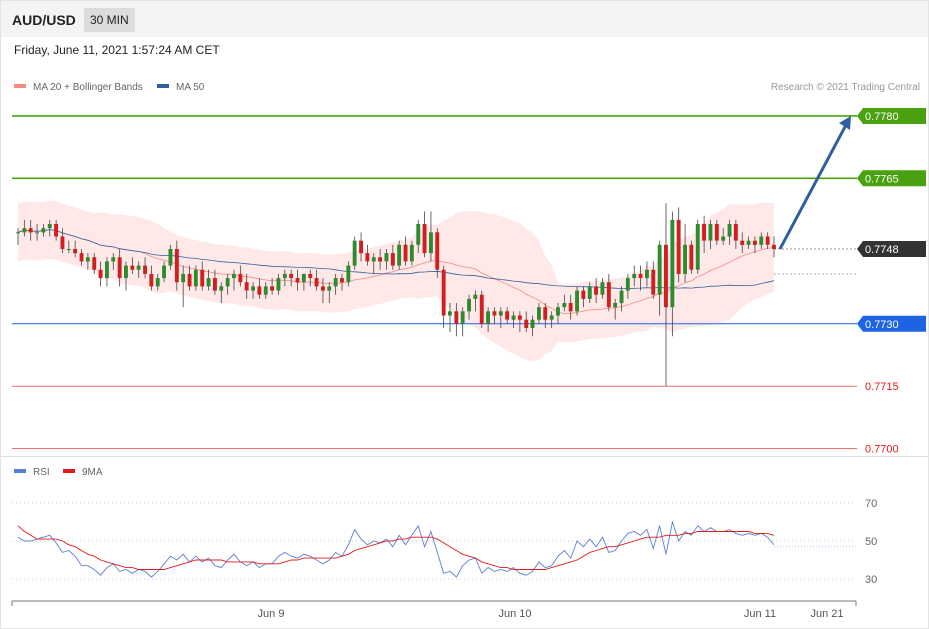 This screenshot has width=929, height=629. Describe the element at coordinates (32, 472) in the screenshot. I see `legend-rsi: RSI` at that location.